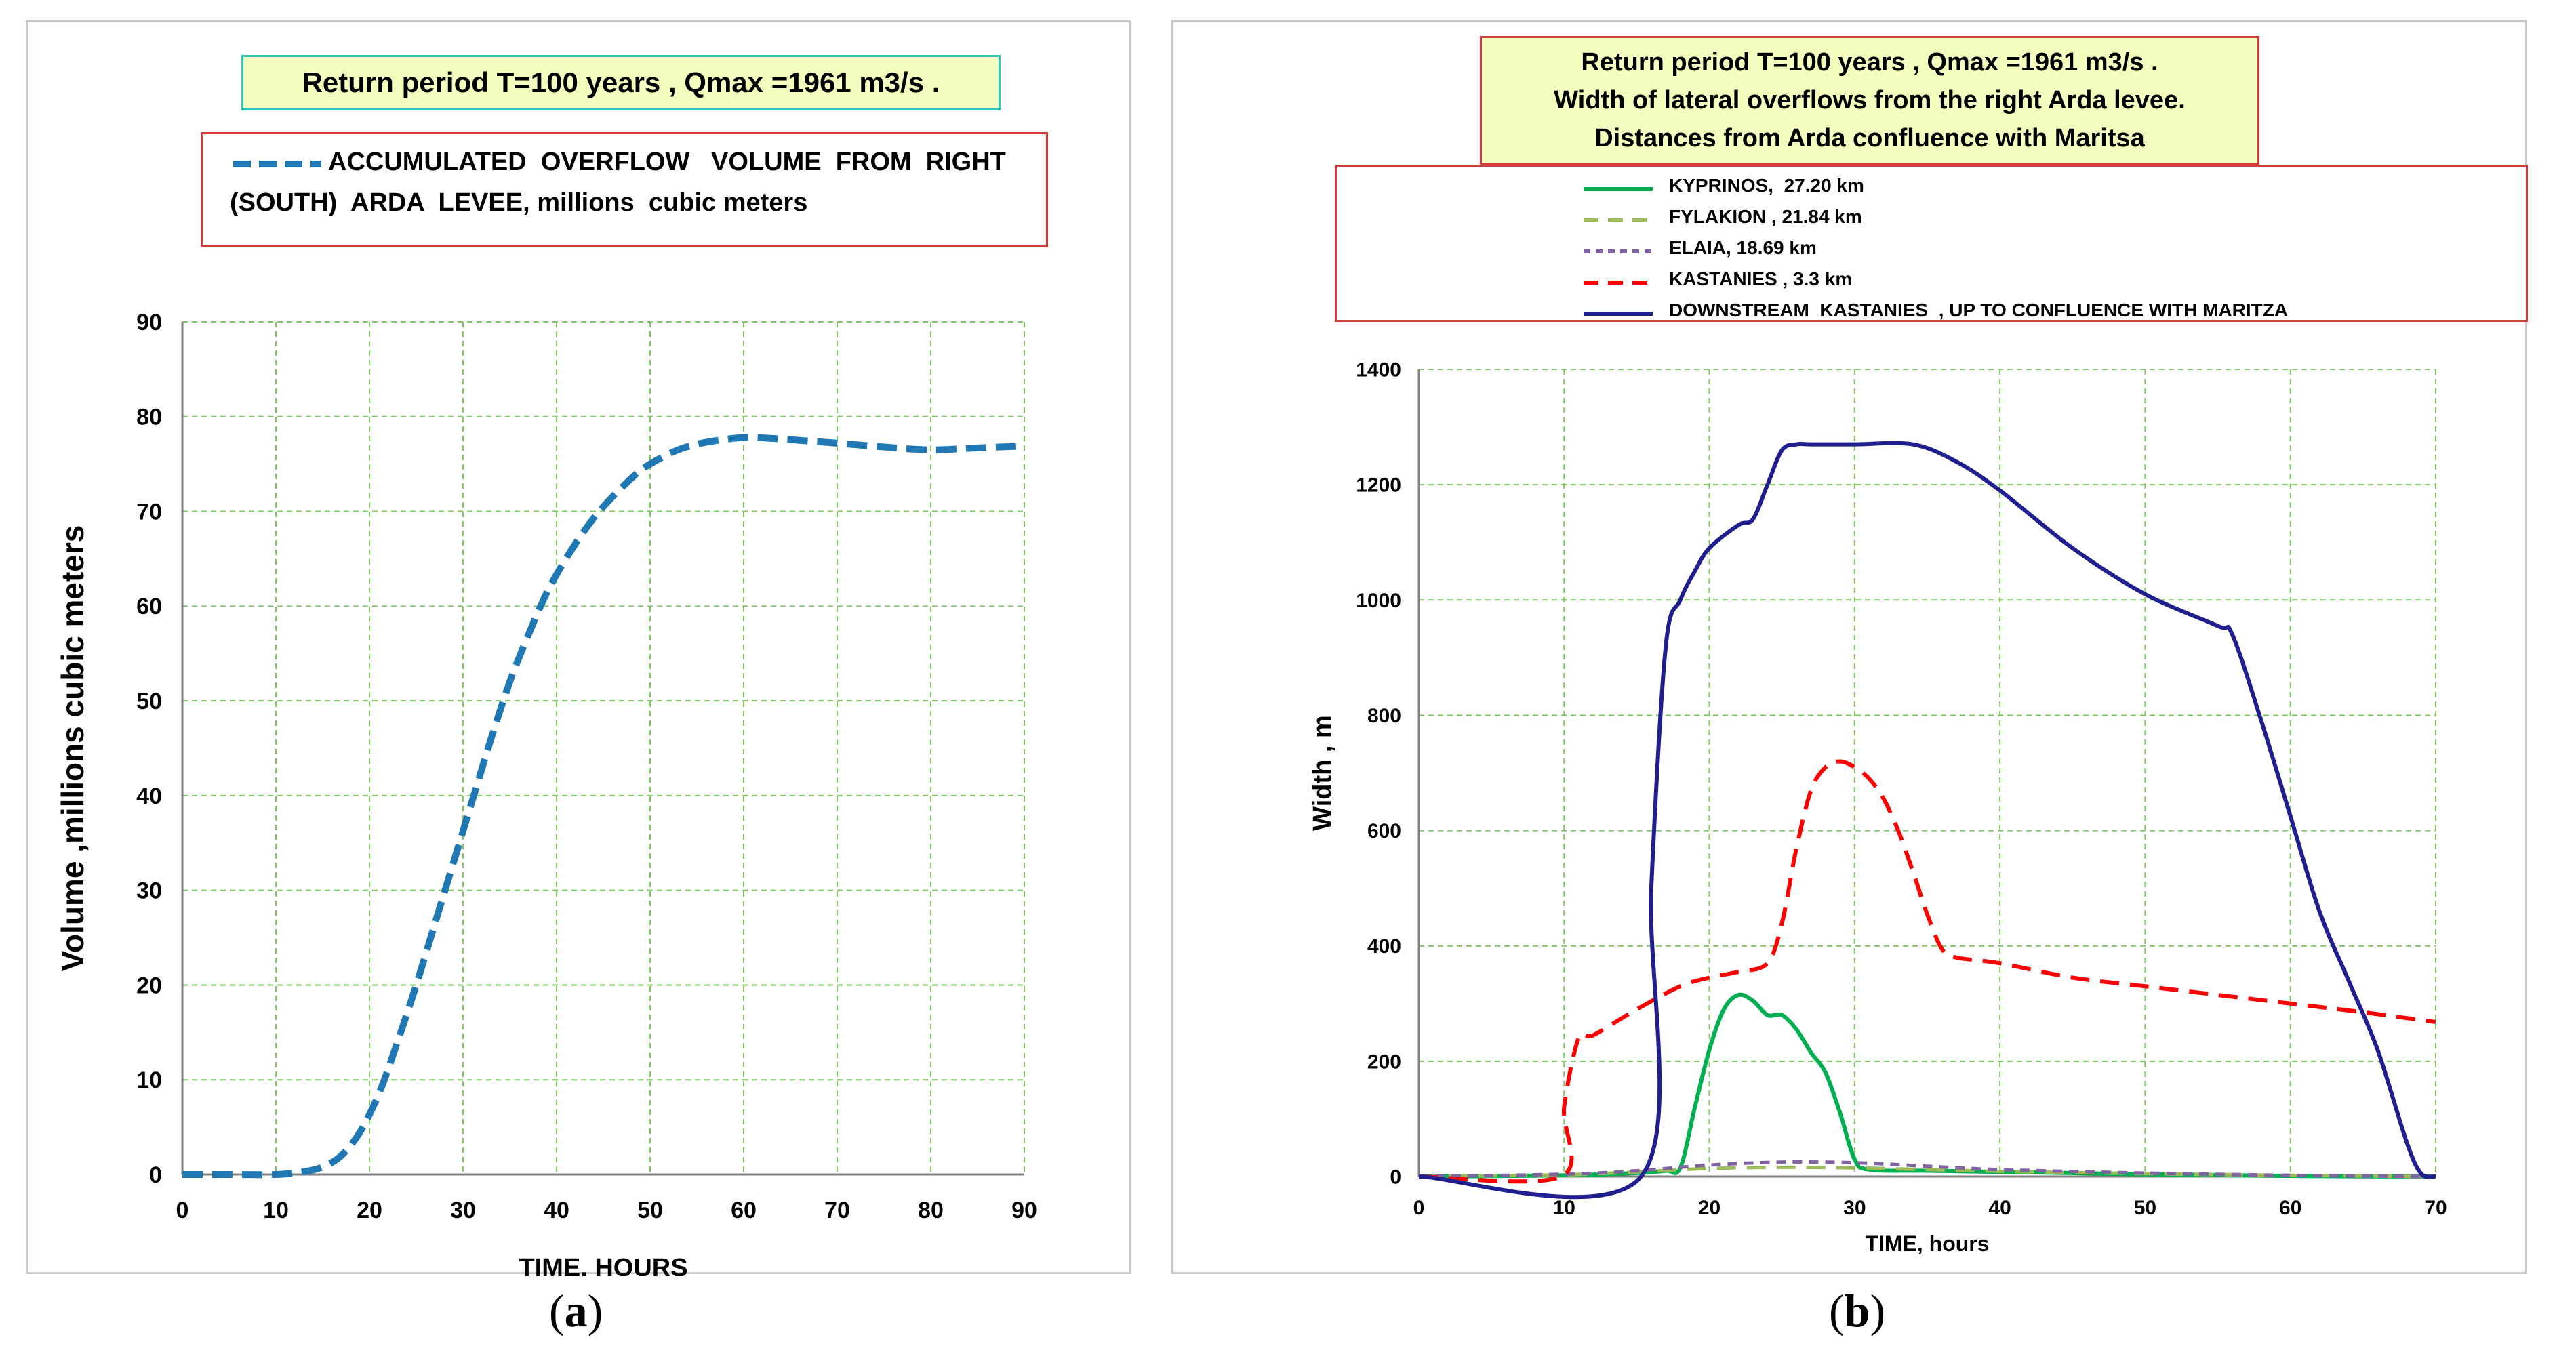 This screenshot has width=2576, height=1369. What do you see at coordinates (1384, 1061) in the screenshot?
I see `y-tick-label: 200` at bounding box center [1384, 1061].